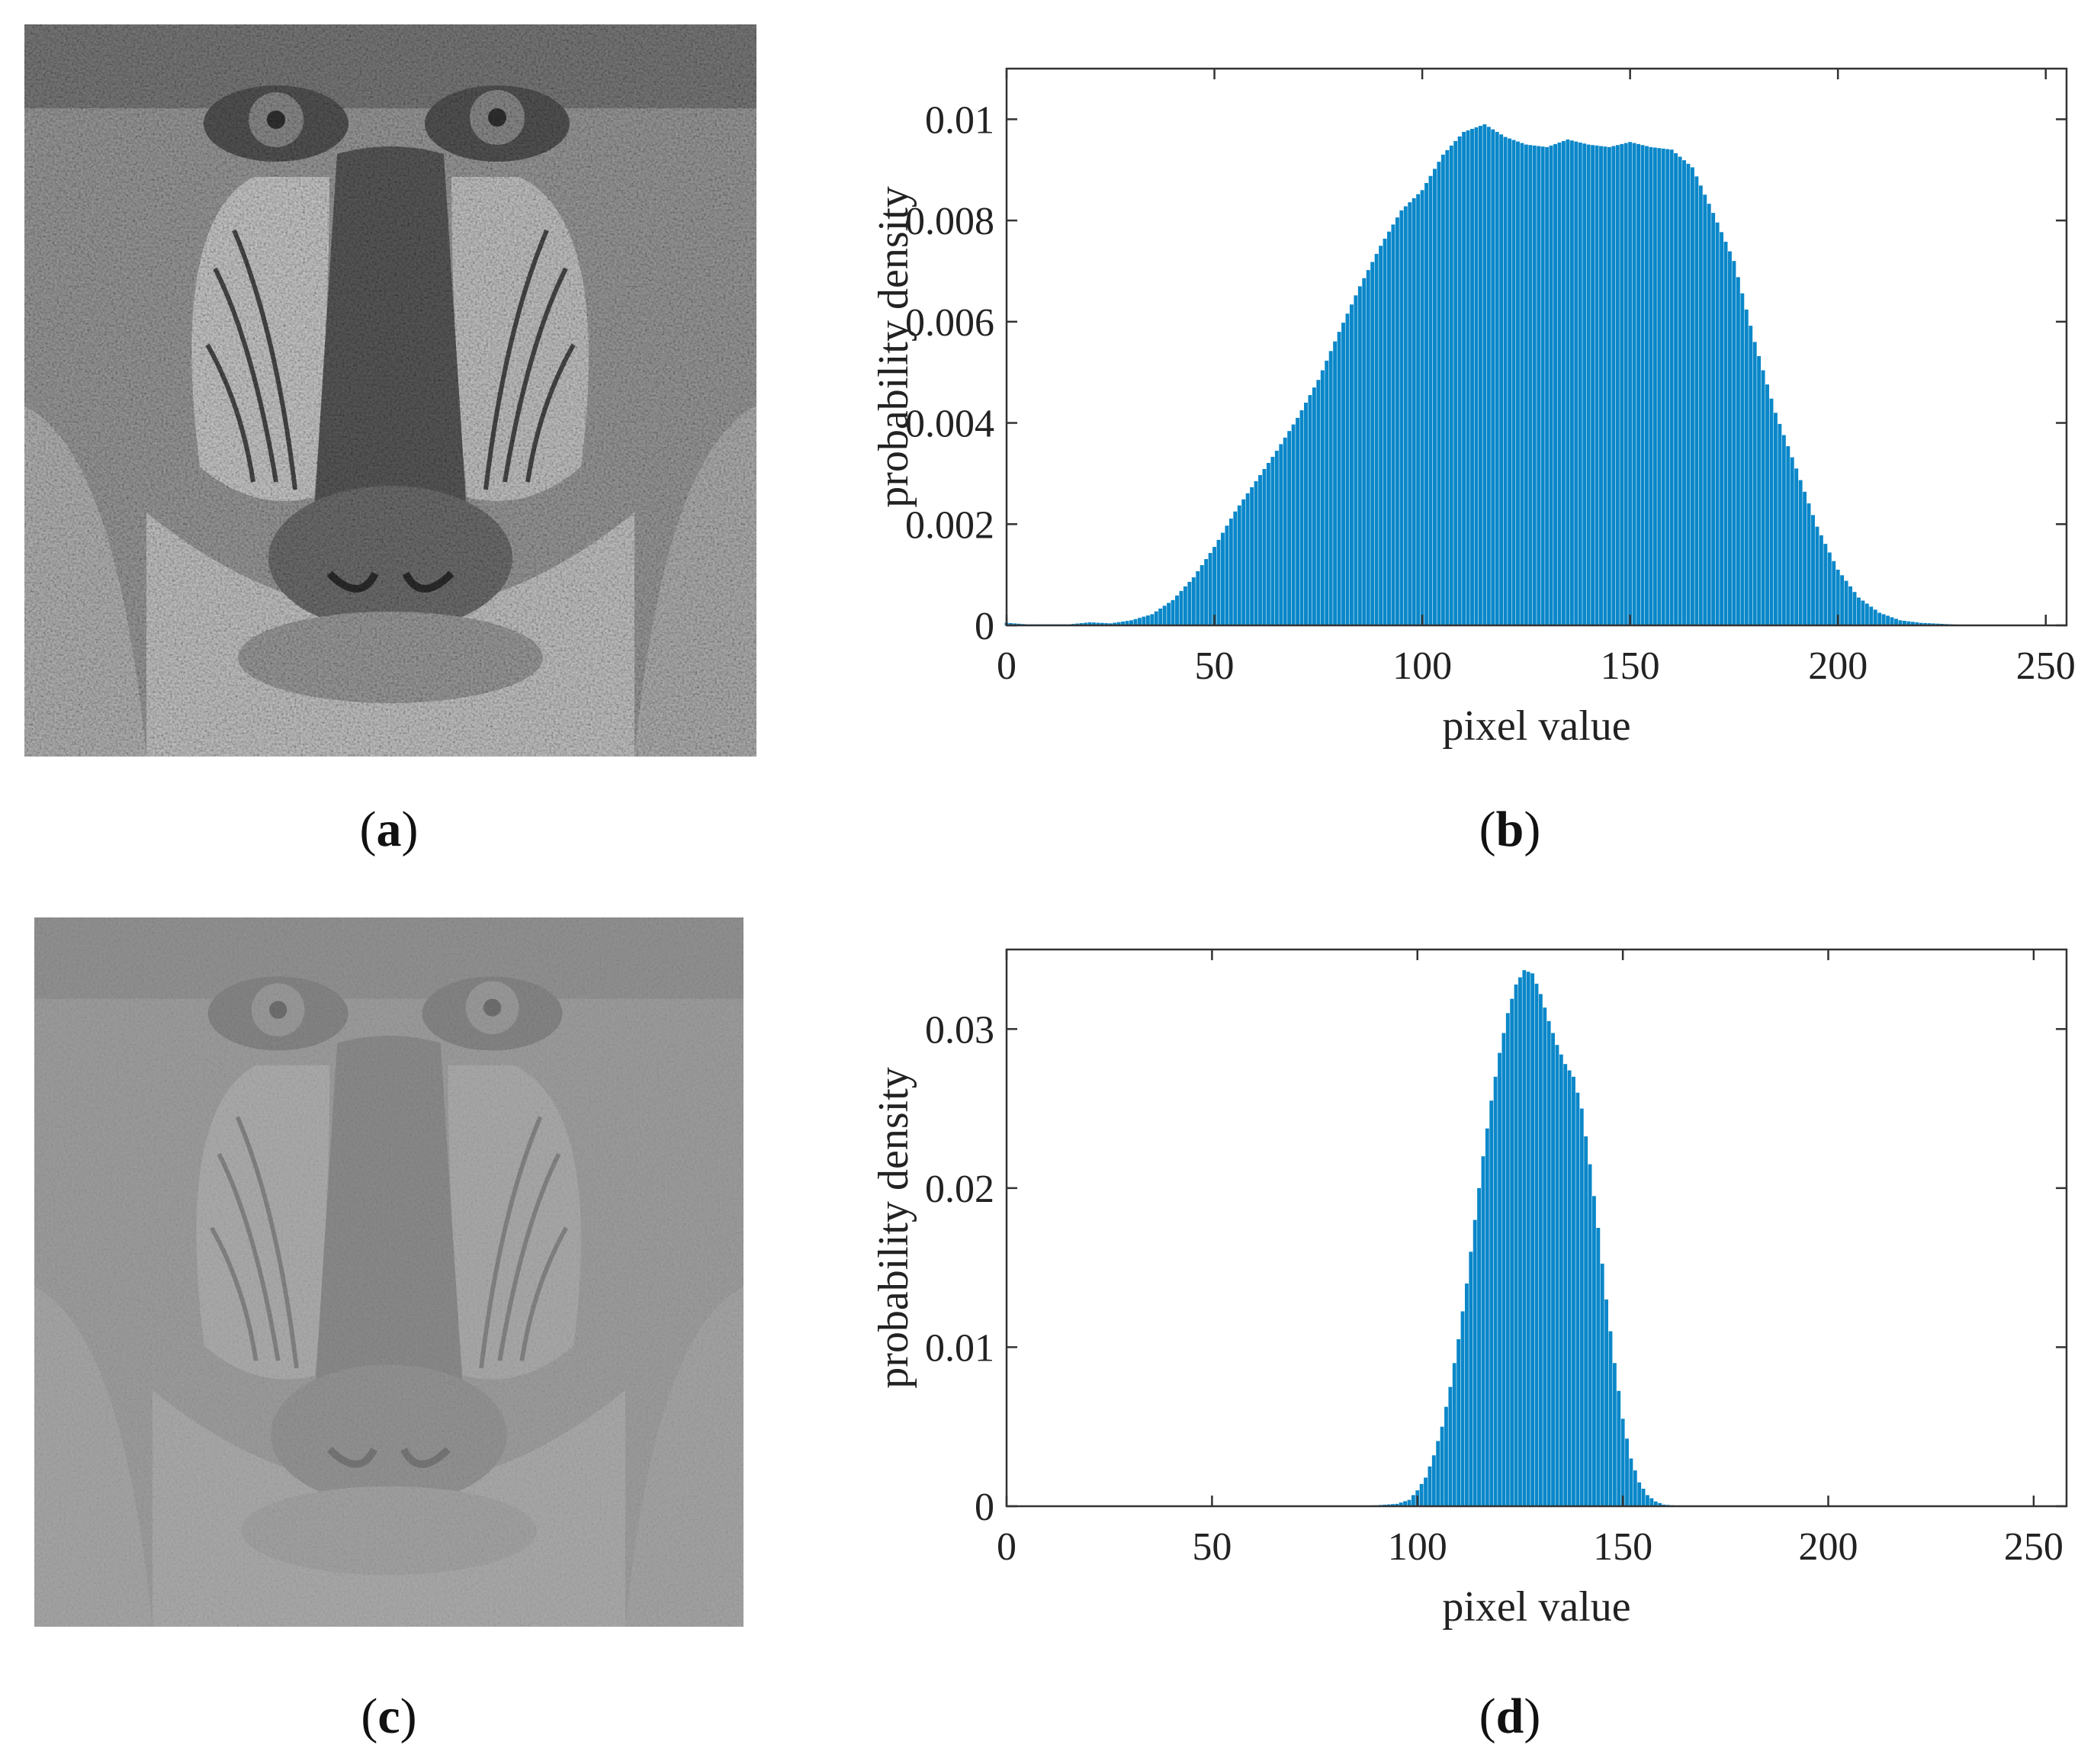  What do you see at coordinates (1622, 1547) in the screenshot?
I see `x-tick-label: 150` at bounding box center [1622, 1547].